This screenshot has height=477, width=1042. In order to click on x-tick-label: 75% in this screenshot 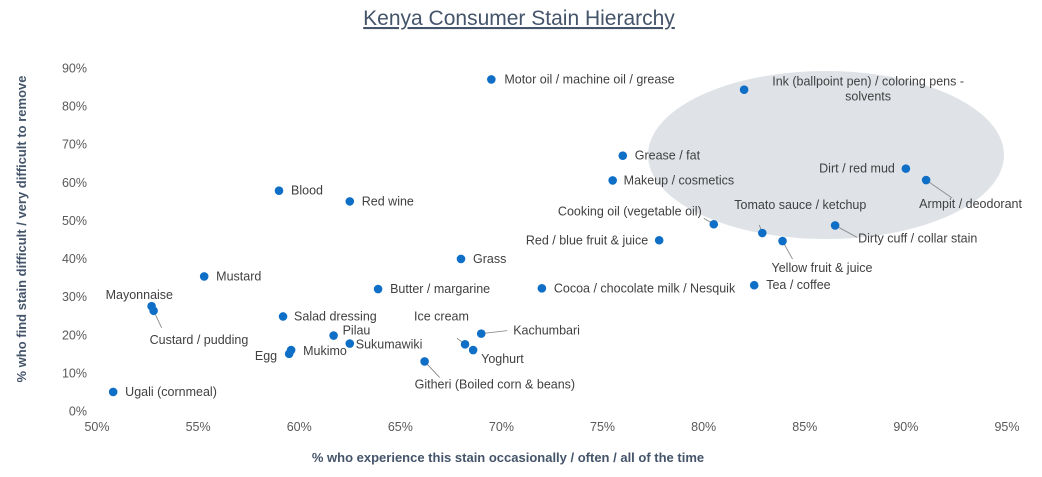, I will do `click(602, 427)`.